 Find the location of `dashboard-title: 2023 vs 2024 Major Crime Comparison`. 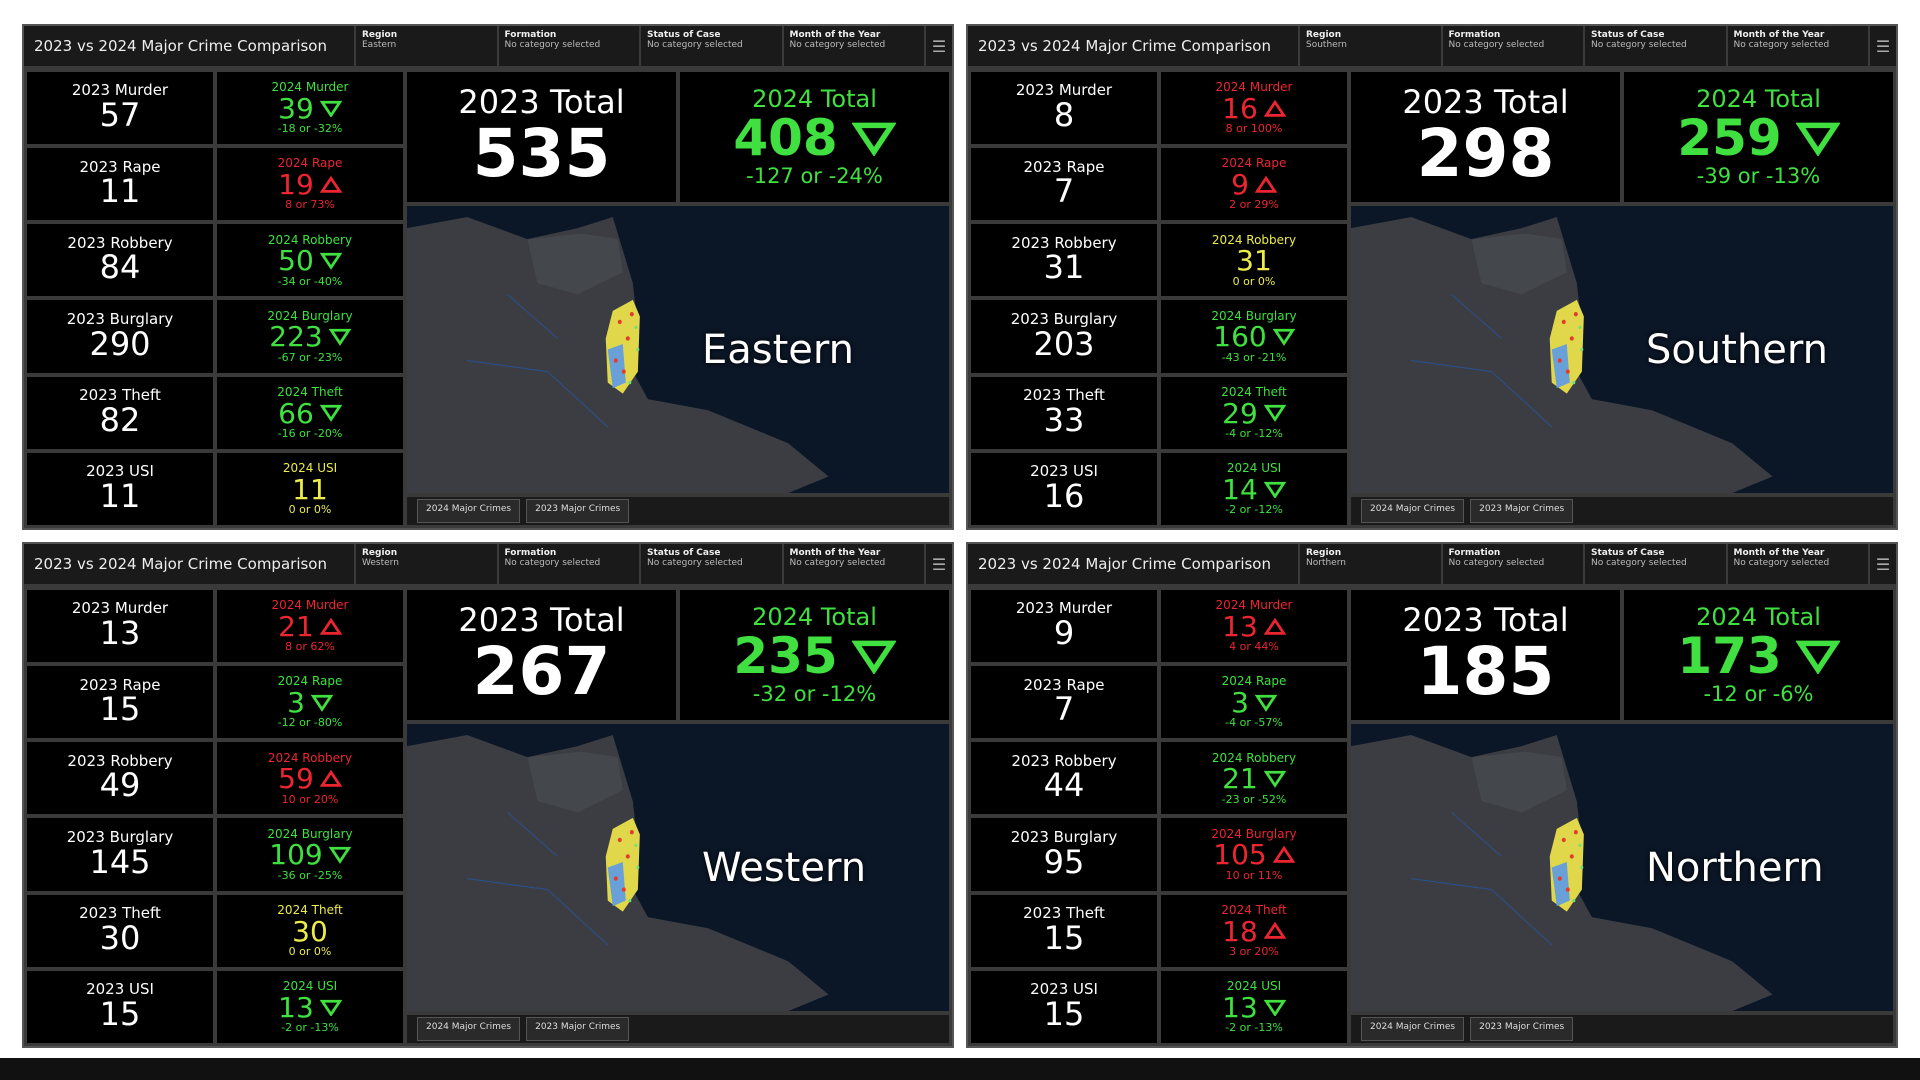

dashboard-title: 2023 vs 2024 Major Crime Comparison is located at coordinates (1134, 564).